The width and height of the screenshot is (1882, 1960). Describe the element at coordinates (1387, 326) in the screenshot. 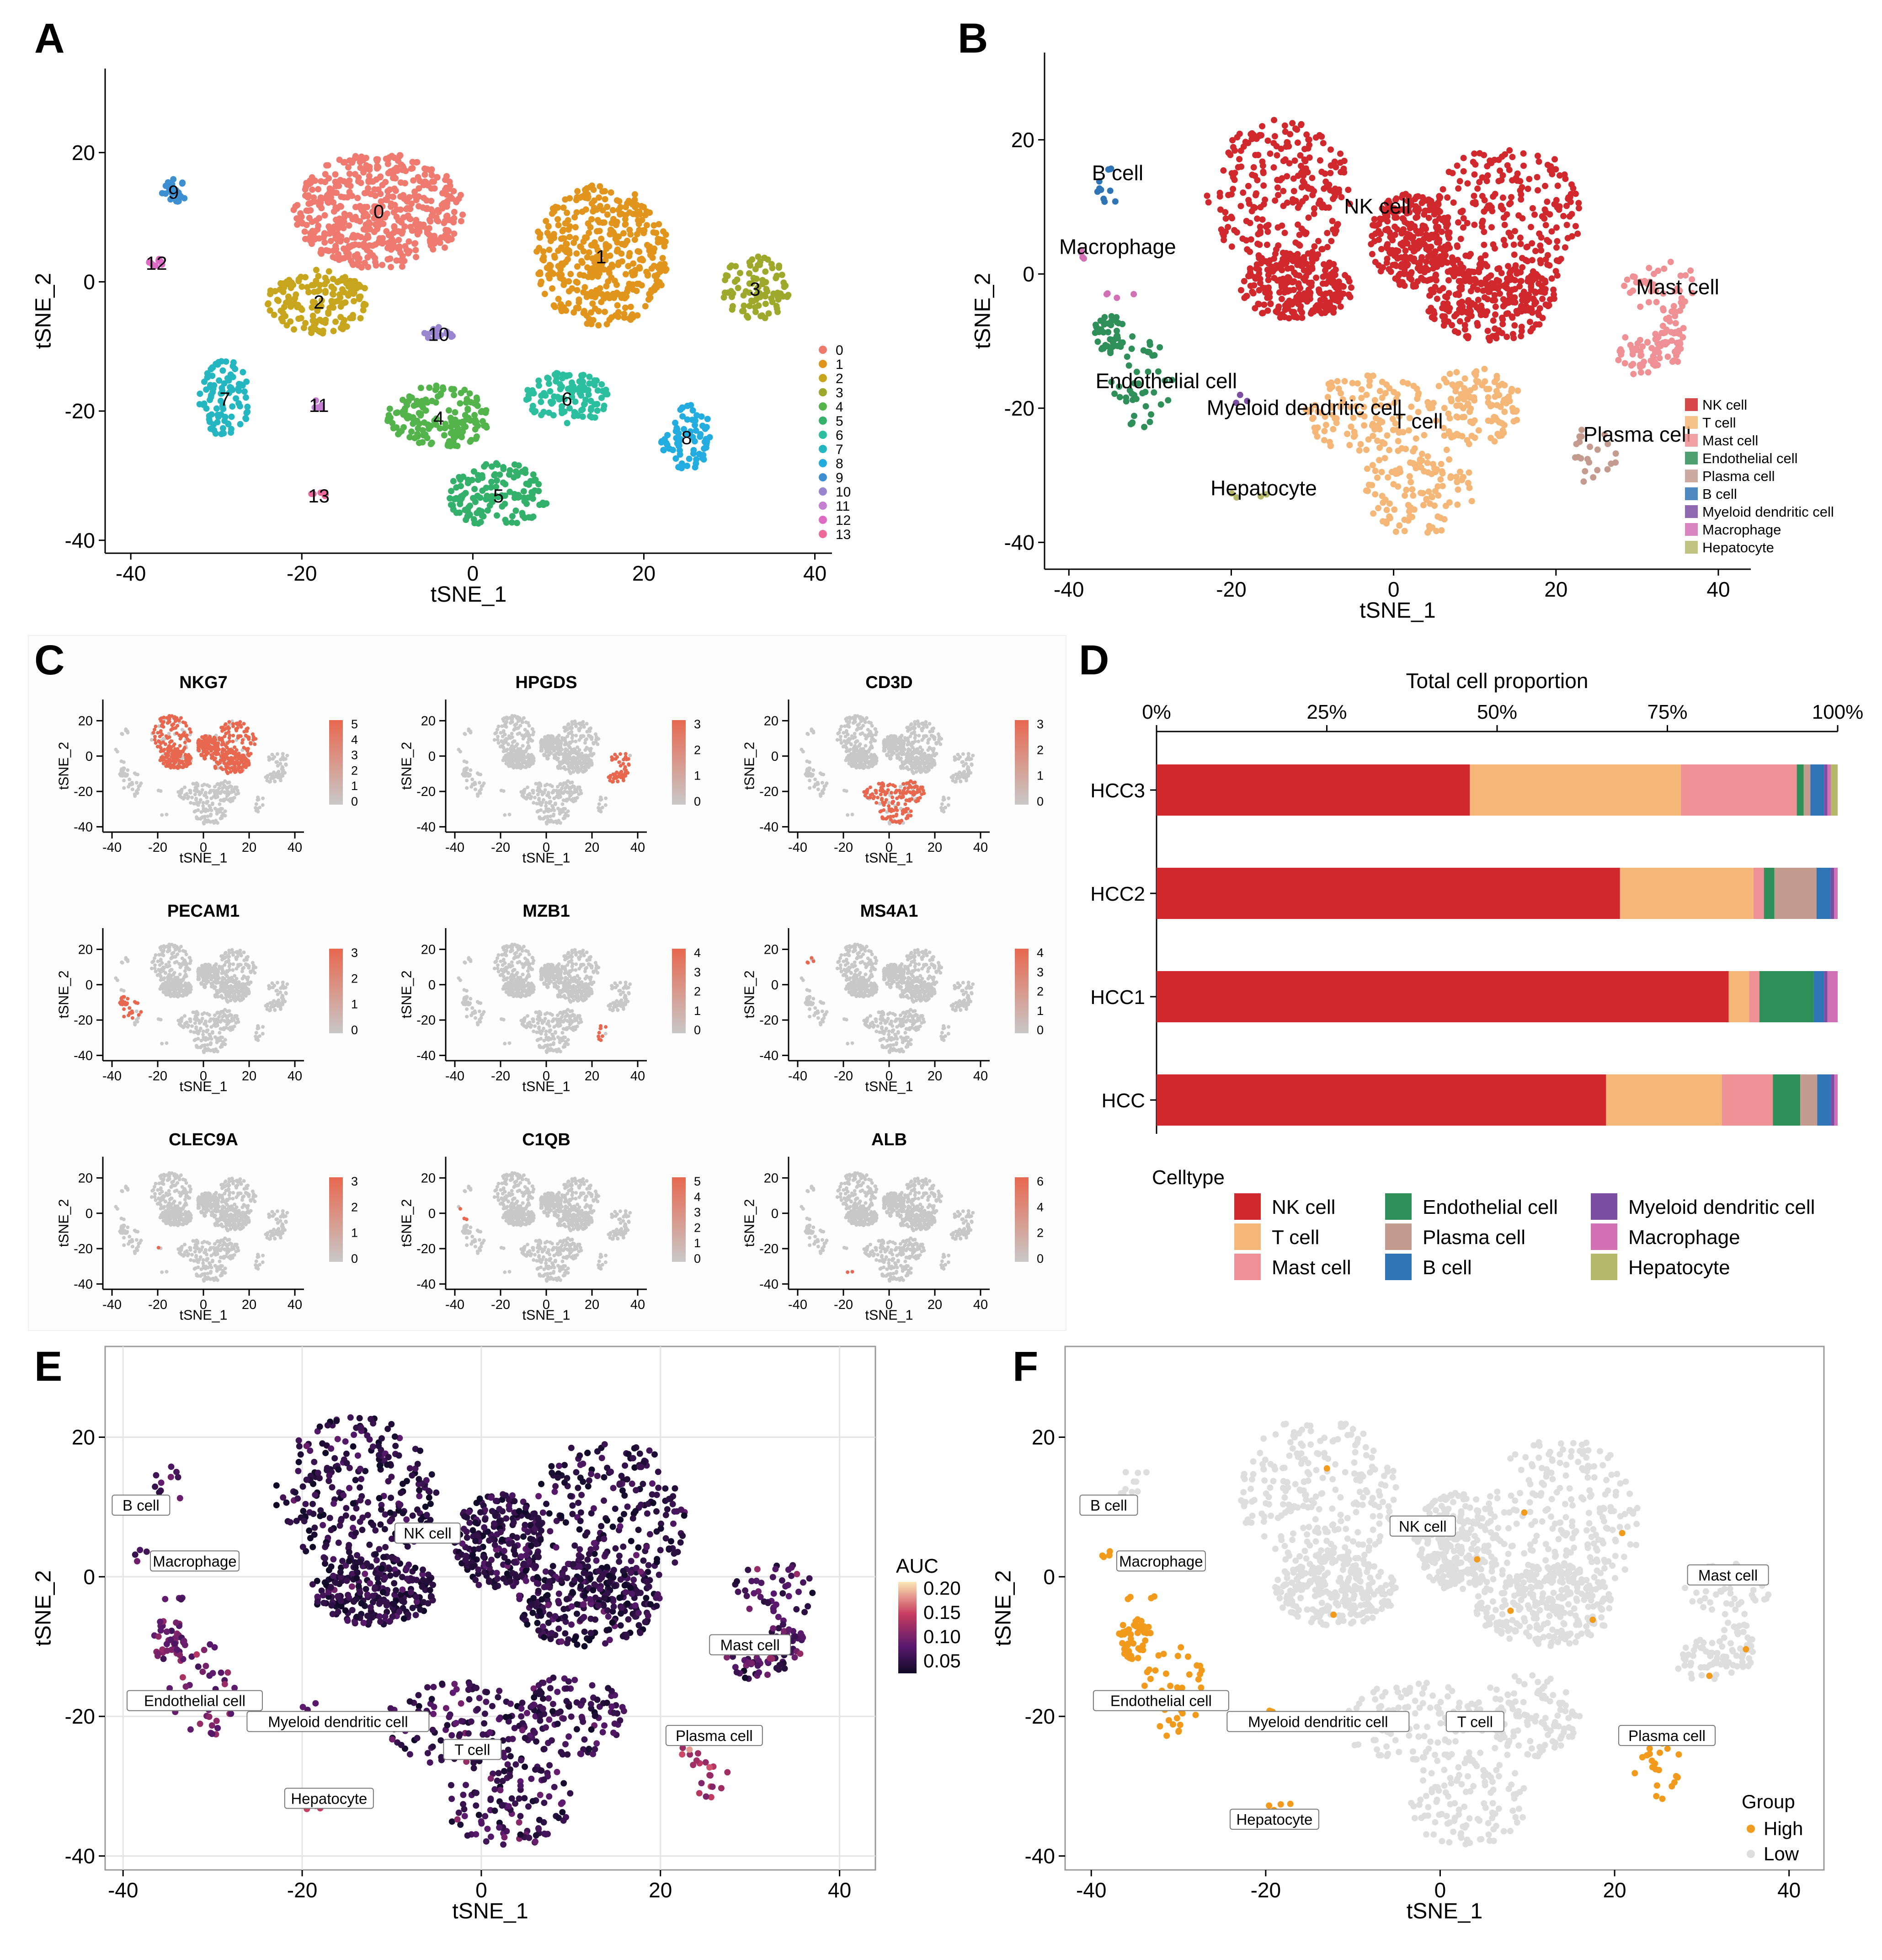

I see `data-points` at that location.